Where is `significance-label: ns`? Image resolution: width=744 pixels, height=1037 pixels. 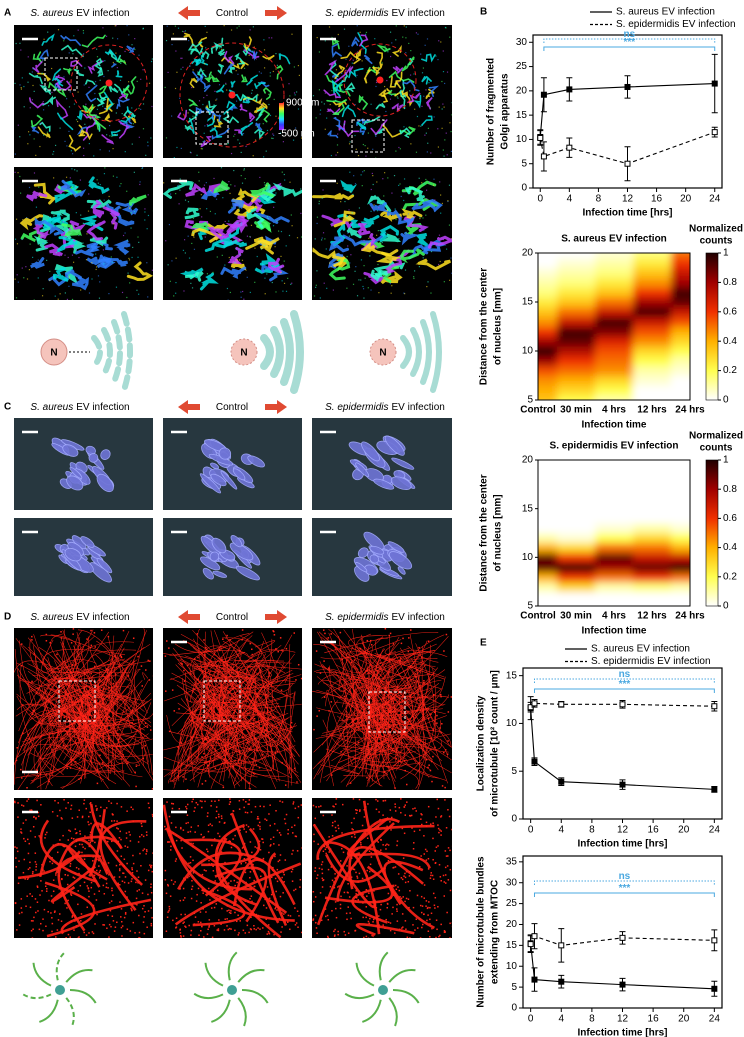
significance-label: ns is located at coordinates (625, 876).